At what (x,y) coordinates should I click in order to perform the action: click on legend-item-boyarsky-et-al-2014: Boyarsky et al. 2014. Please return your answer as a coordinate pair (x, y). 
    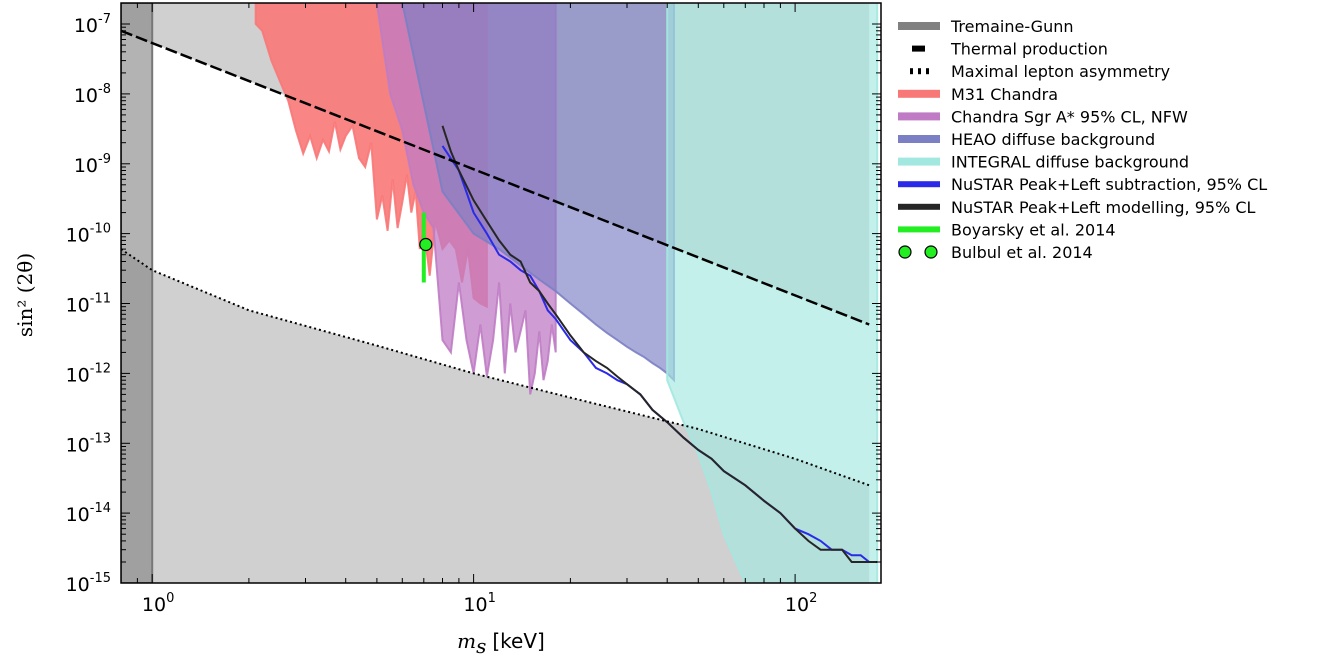
    Looking at the image, I should click on (1007, 229).